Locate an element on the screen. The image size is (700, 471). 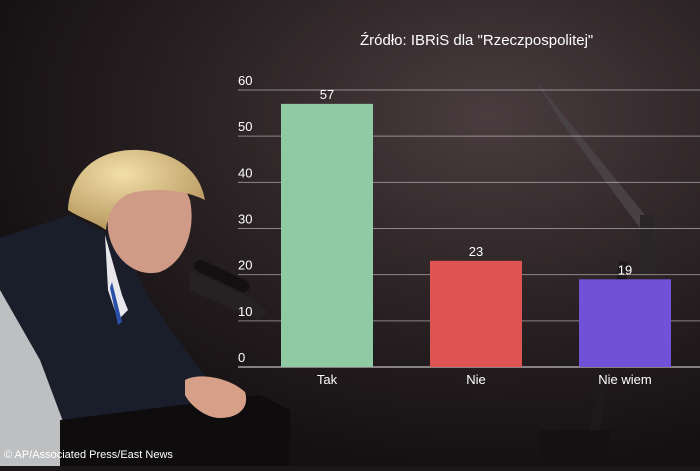
x-tick-label: Nie is located at coordinates (476, 379).